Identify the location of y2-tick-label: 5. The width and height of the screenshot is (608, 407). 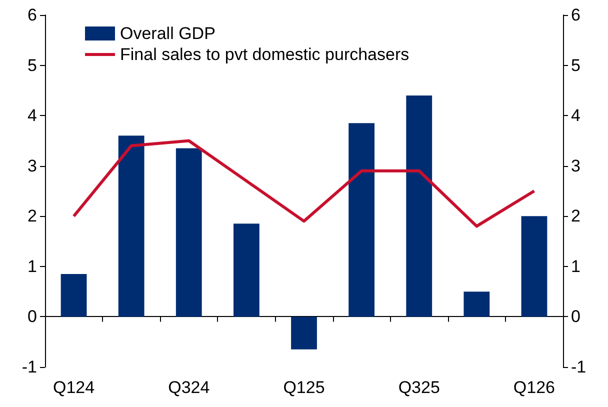
(575, 65).